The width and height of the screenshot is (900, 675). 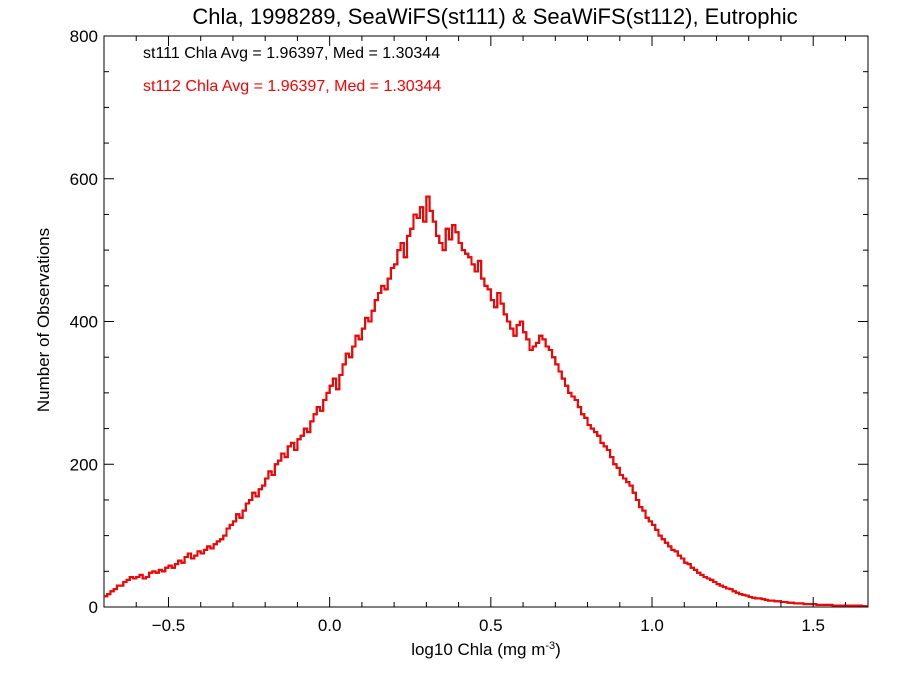 I want to click on y-tick-label: 600, so click(x=84, y=179).